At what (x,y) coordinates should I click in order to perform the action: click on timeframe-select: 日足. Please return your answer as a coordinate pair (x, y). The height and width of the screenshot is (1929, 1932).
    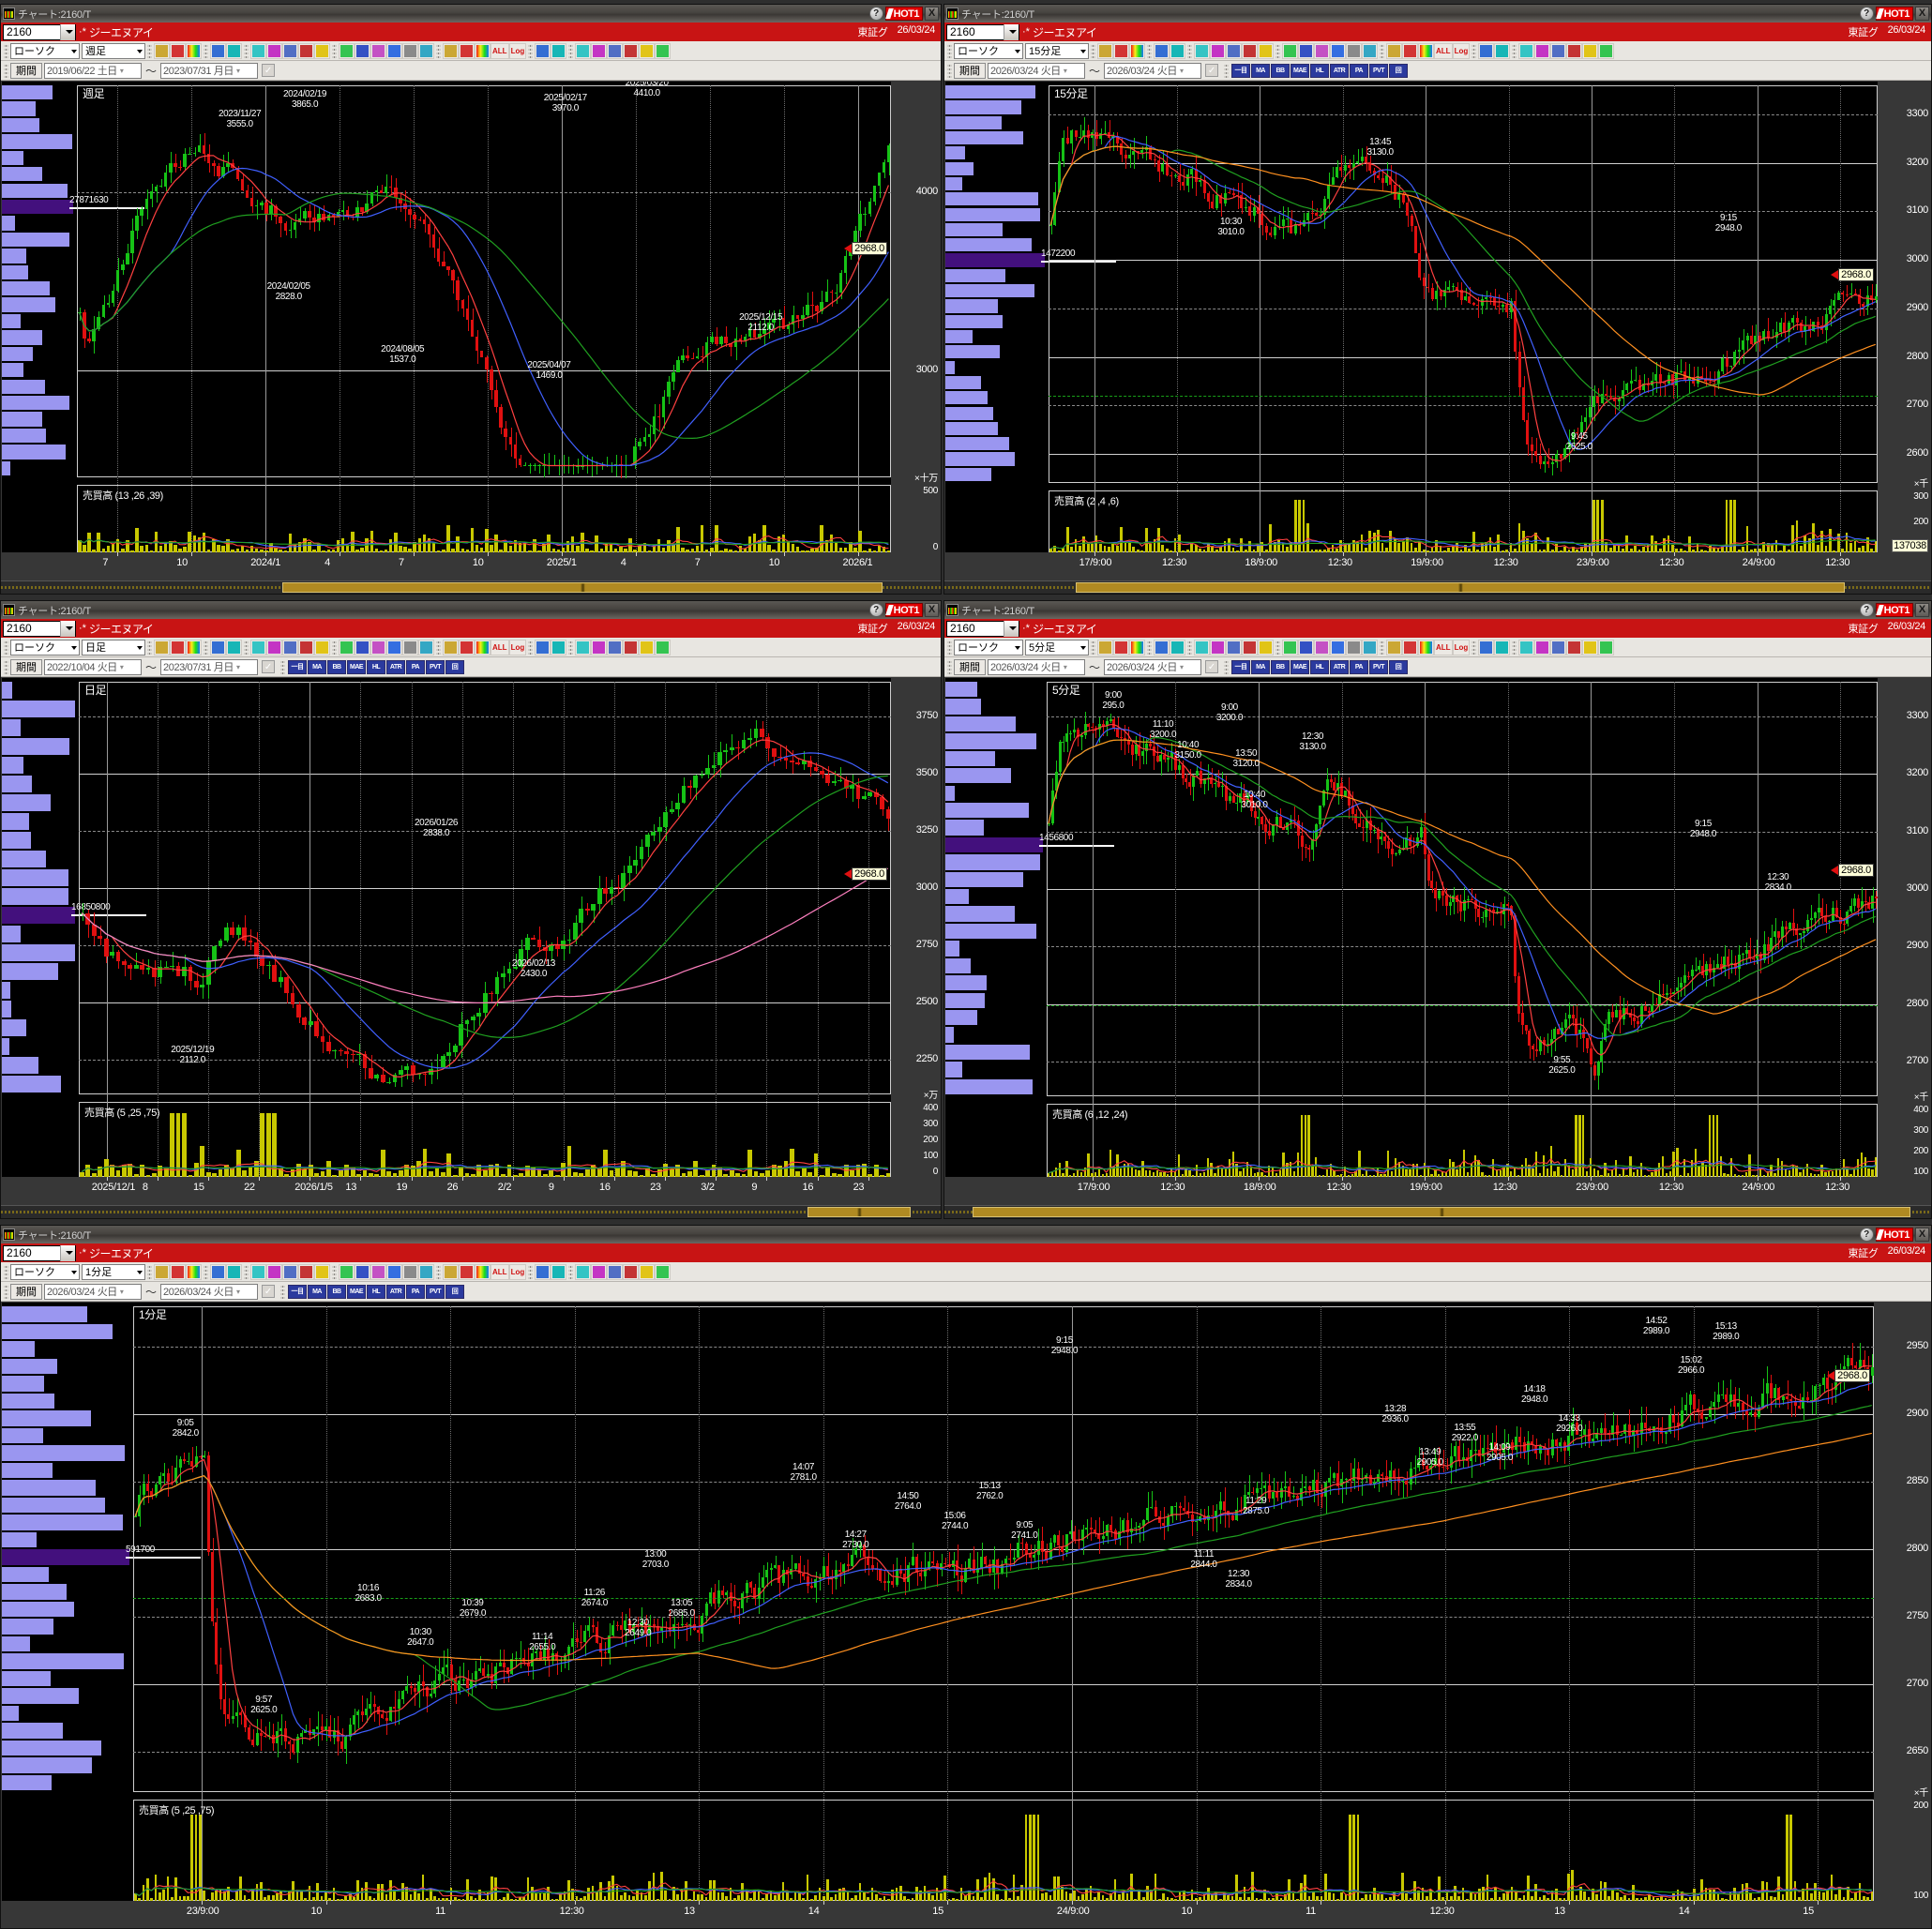
    Looking at the image, I should click on (113, 647).